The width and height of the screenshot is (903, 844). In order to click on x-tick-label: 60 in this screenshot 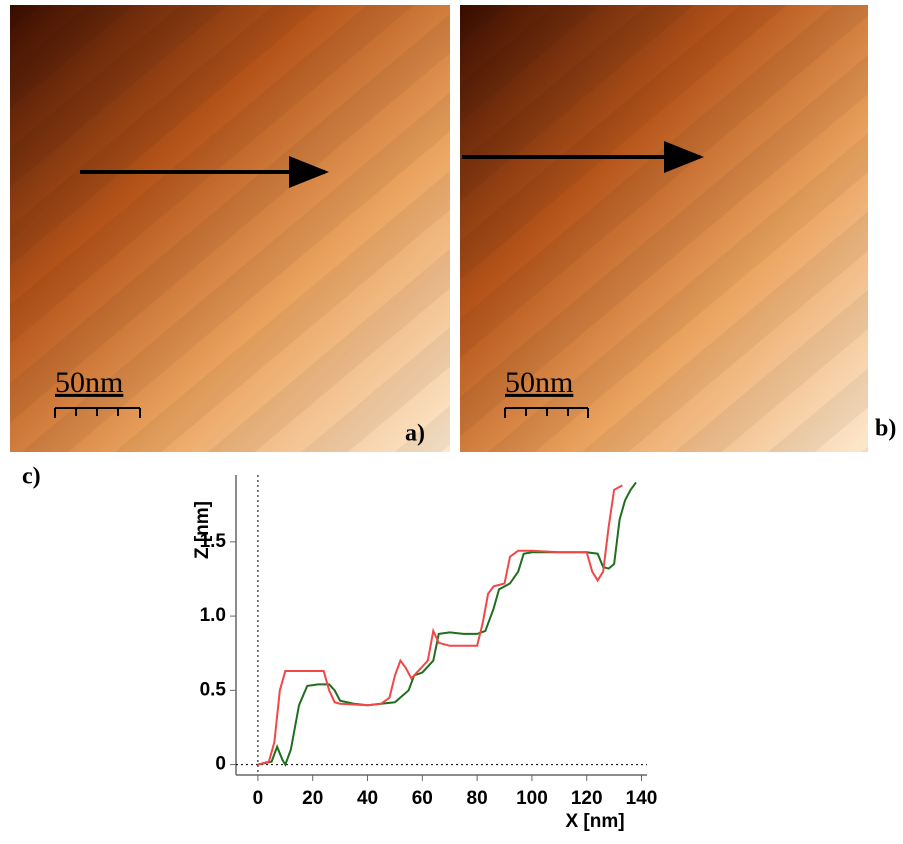, I will do `click(422, 798)`.